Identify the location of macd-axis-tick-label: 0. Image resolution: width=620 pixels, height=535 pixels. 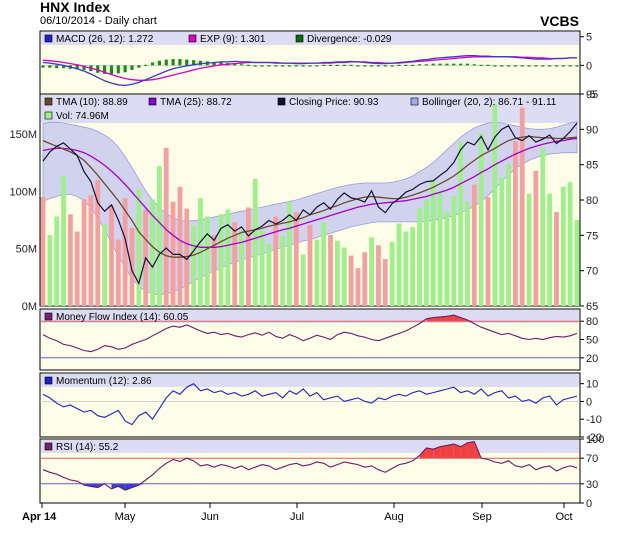
(589, 66).